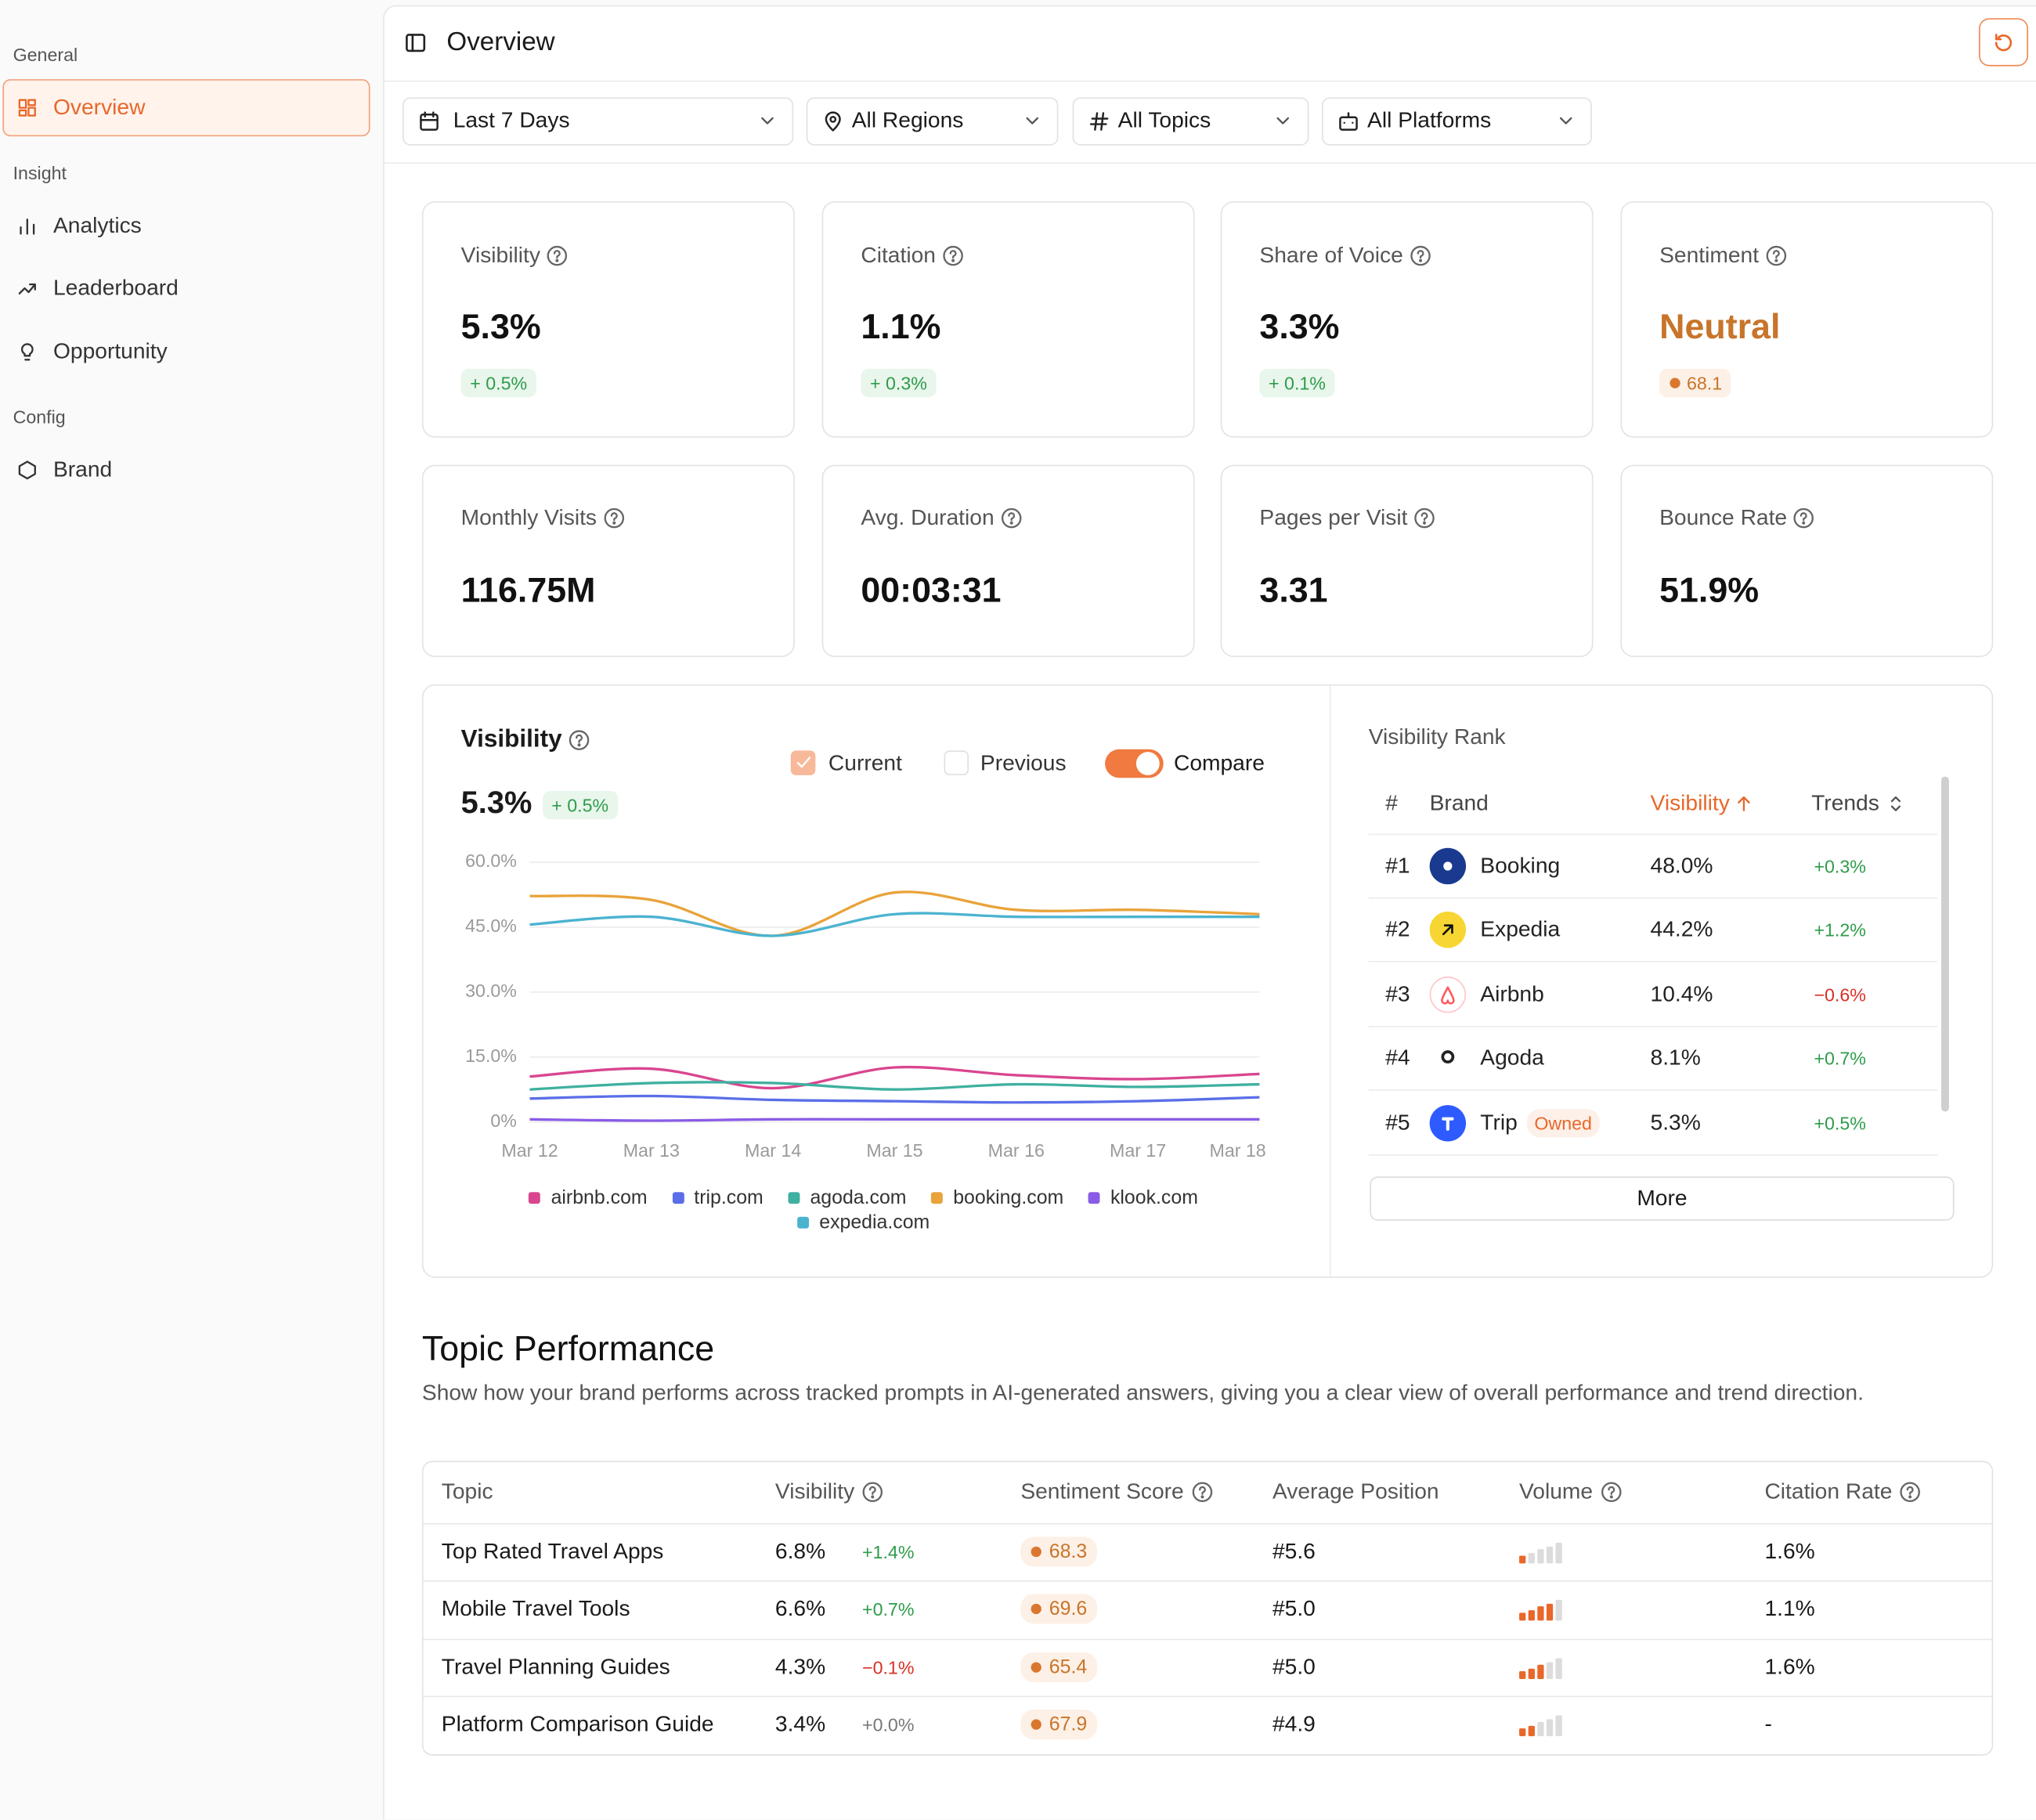 The image size is (2036, 1820). What do you see at coordinates (874, 1223) in the screenshot?
I see `legend-label: expedia.com` at bounding box center [874, 1223].